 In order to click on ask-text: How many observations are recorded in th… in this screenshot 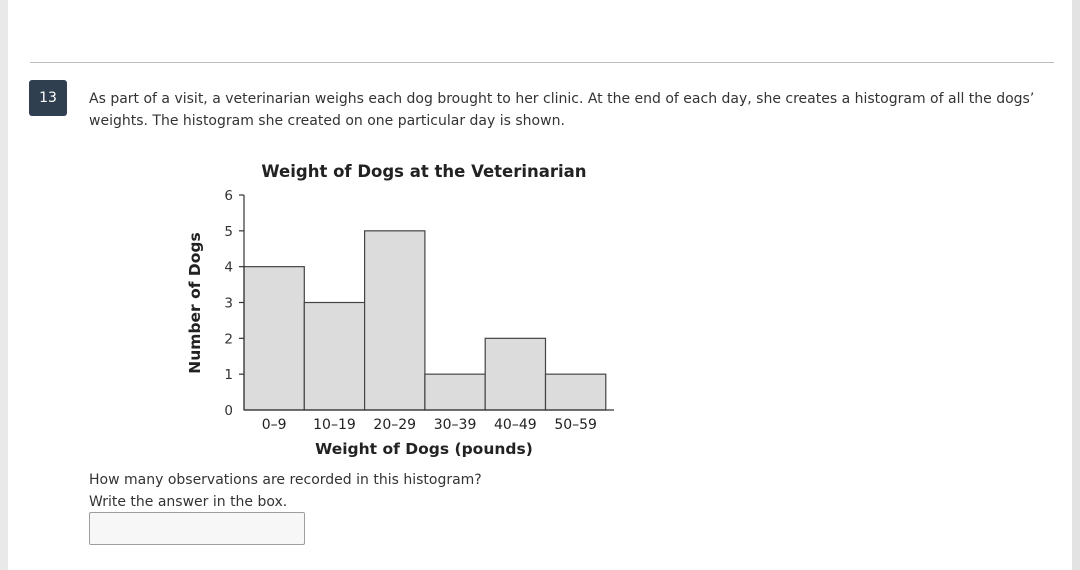, I will do `click(285, 480)`.